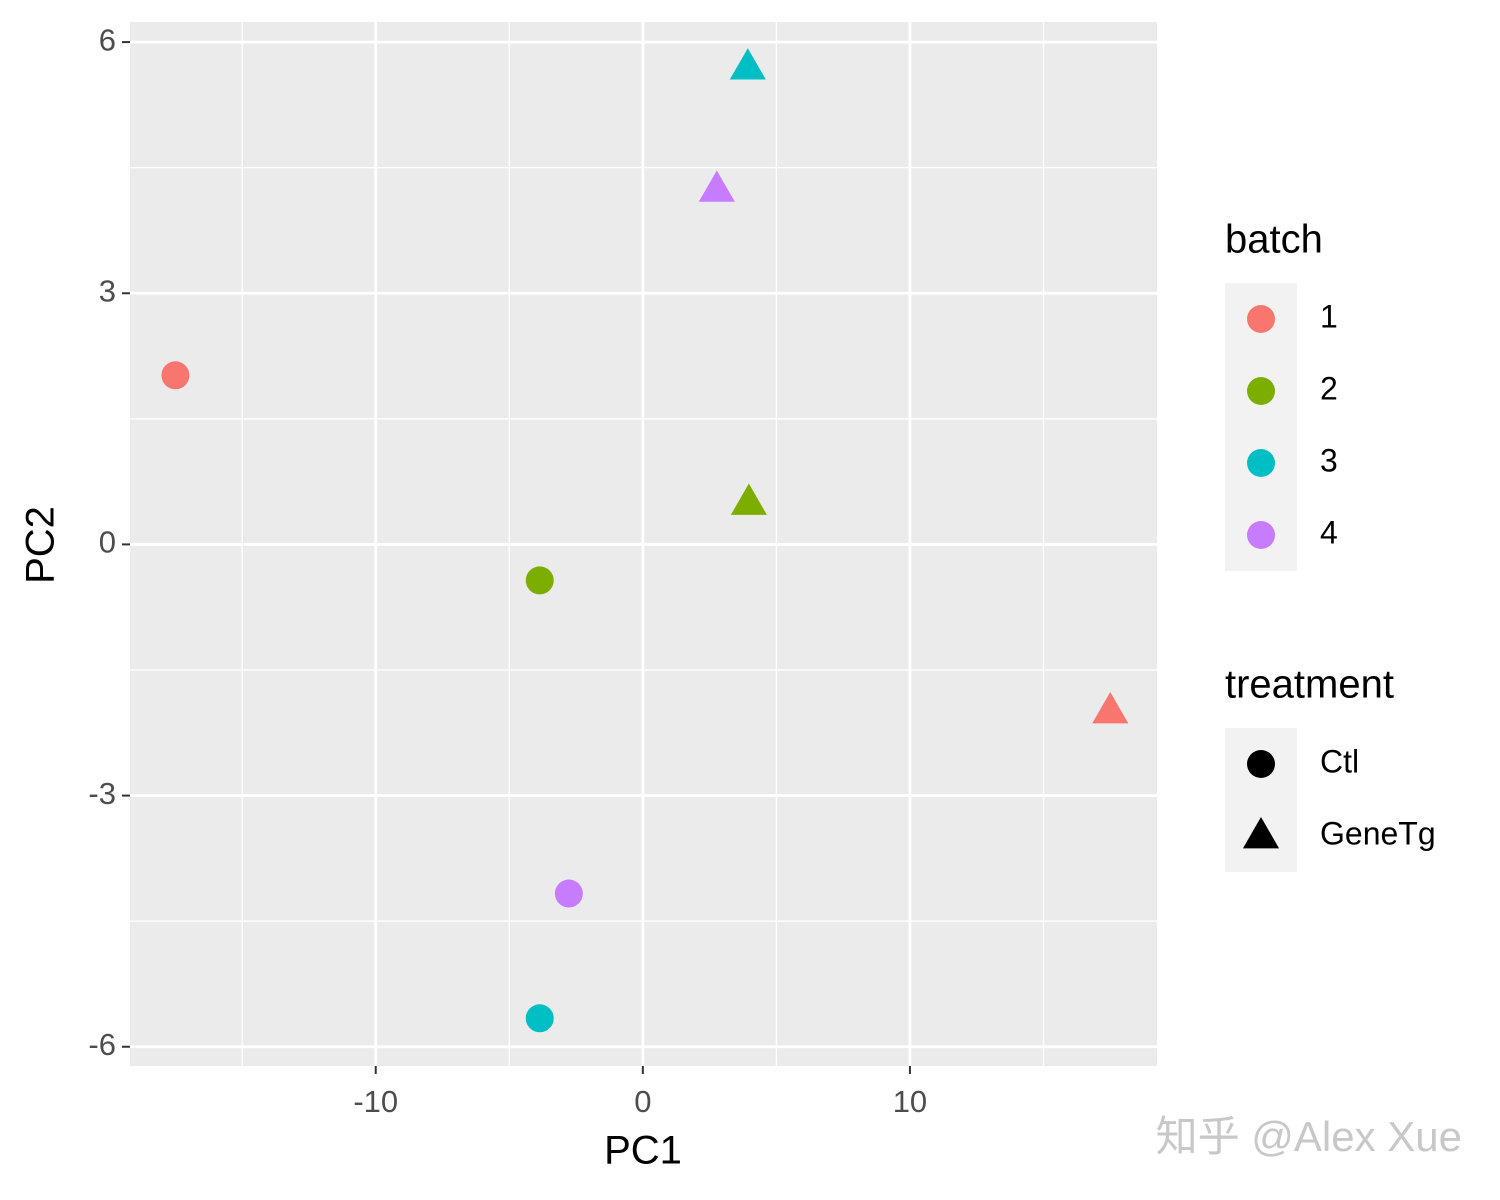 The image size is (1500, 1200). I want to click on x-axis-title: PC1, so click(643, 1151).